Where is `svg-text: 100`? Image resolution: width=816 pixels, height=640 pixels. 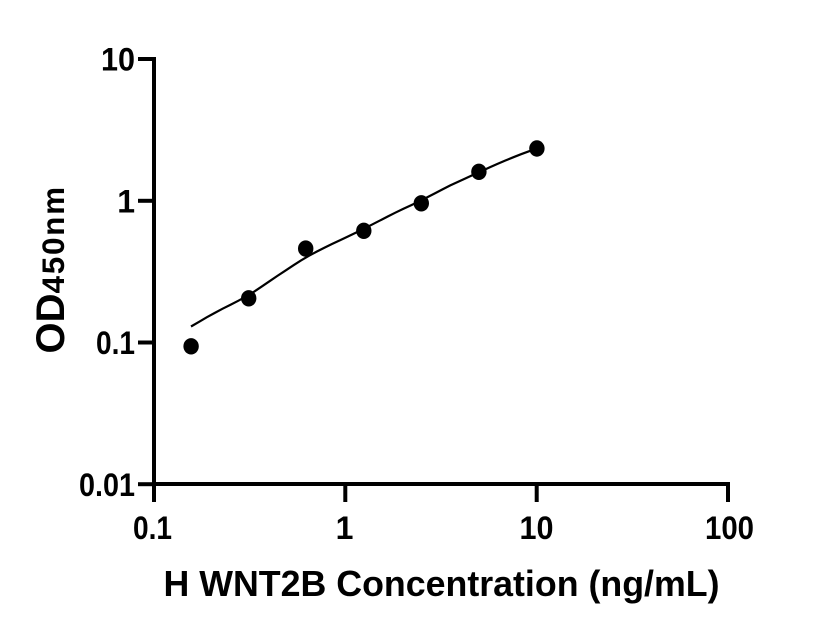 svg-text: 100 is located at coordinates (729, 528).